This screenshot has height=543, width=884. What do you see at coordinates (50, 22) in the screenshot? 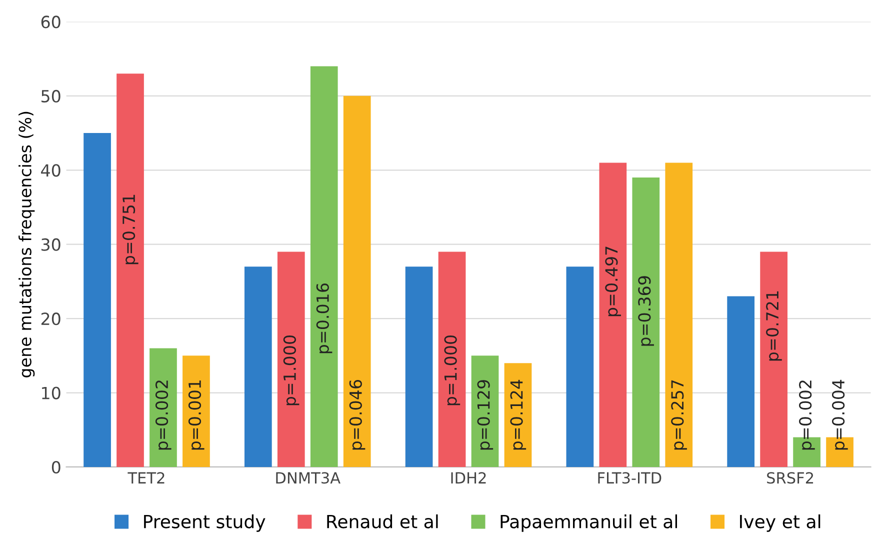
I see `y-tick-label: 60` at bounding box center [50, 22].